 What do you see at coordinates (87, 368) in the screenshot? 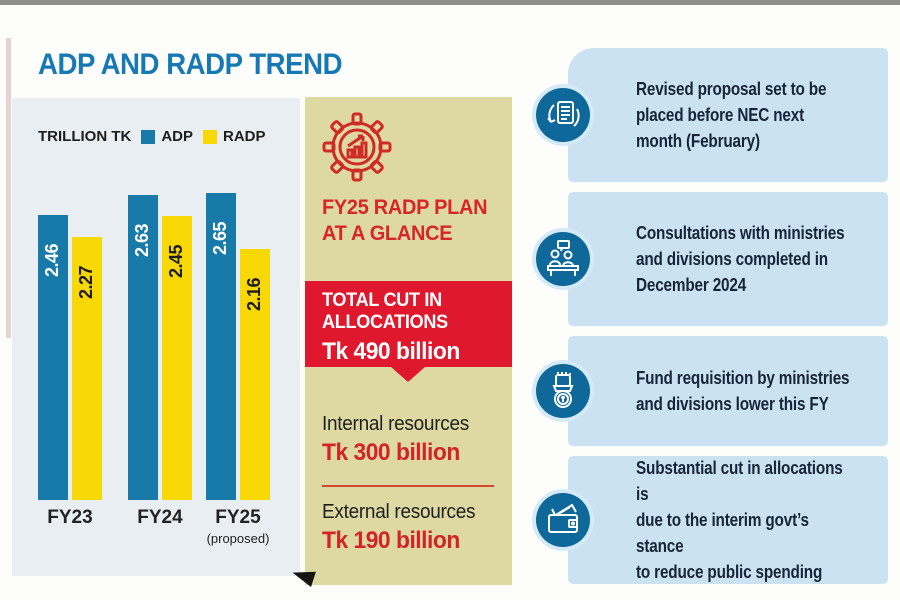
I see `bar-radp-fy23: 2.27` at bounding box center [87, 368].